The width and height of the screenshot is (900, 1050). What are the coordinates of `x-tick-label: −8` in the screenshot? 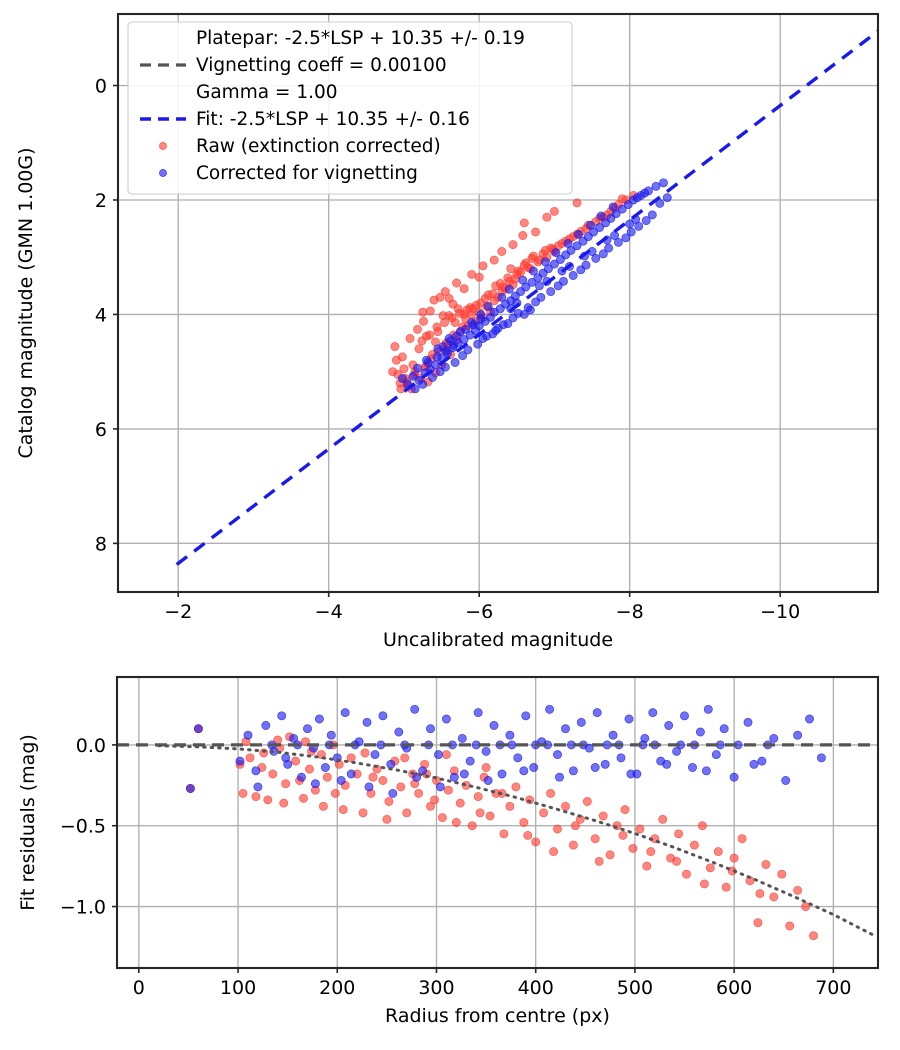 It's located at (630, 612).